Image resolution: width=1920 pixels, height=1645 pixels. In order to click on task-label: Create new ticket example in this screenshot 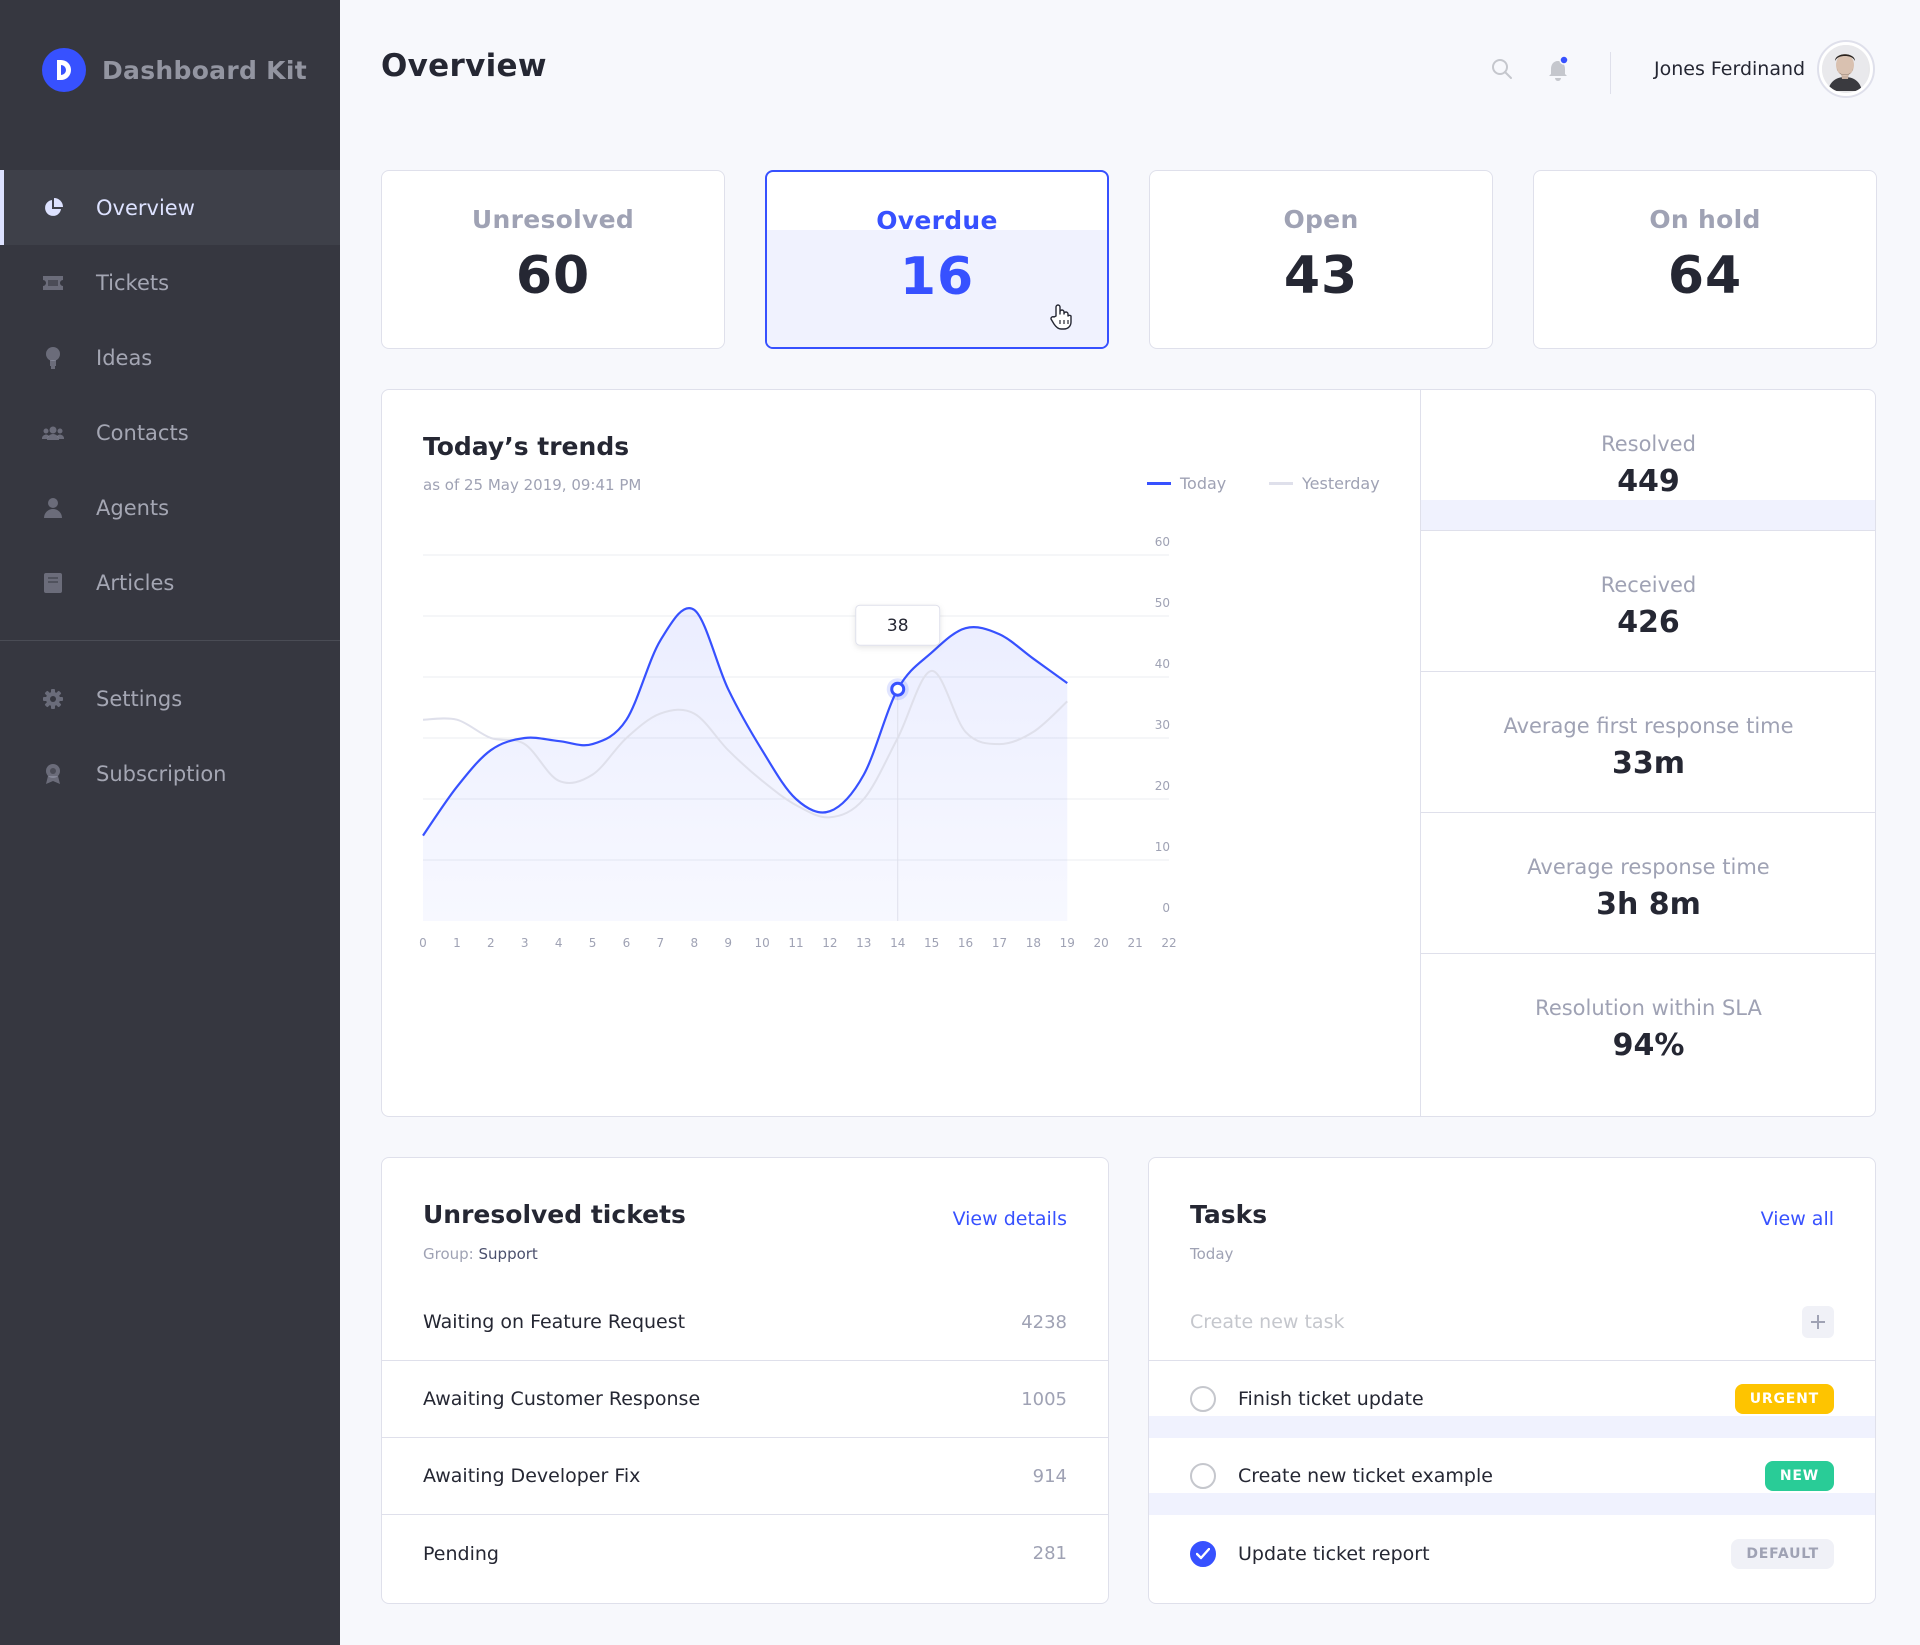, I will do `click(1365, 1476)`.